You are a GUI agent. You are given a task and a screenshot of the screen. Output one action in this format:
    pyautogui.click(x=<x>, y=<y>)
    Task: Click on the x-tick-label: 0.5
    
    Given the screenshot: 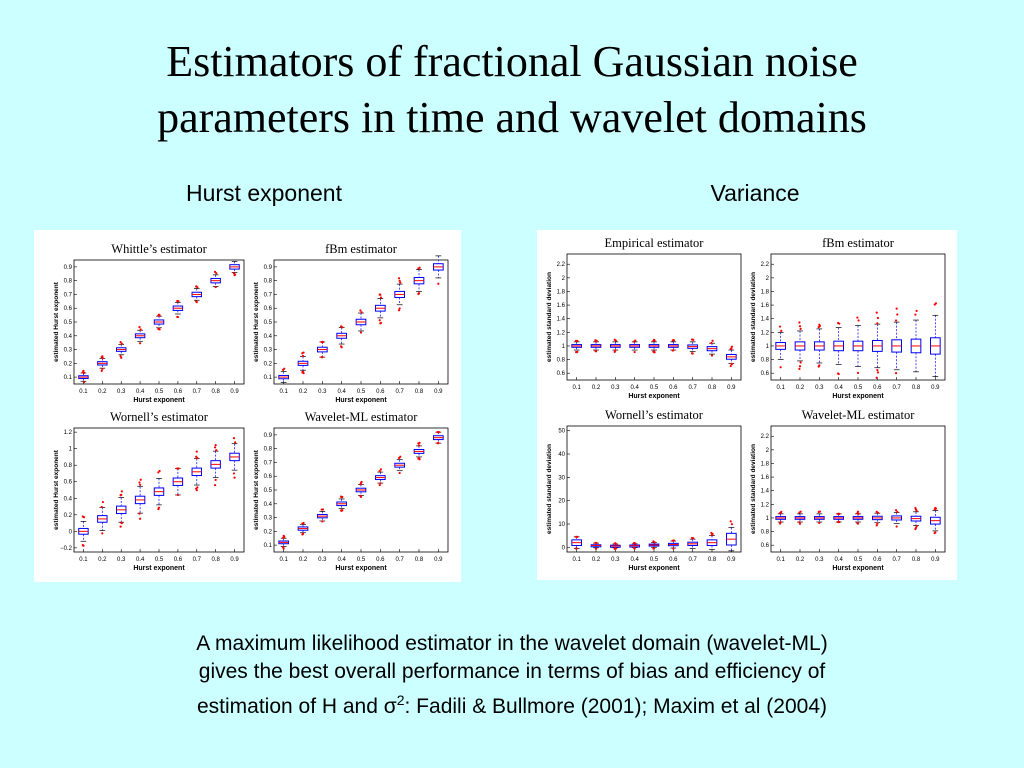 What is the action you would take?
    pyautogui.click(x=654, y=388)
    